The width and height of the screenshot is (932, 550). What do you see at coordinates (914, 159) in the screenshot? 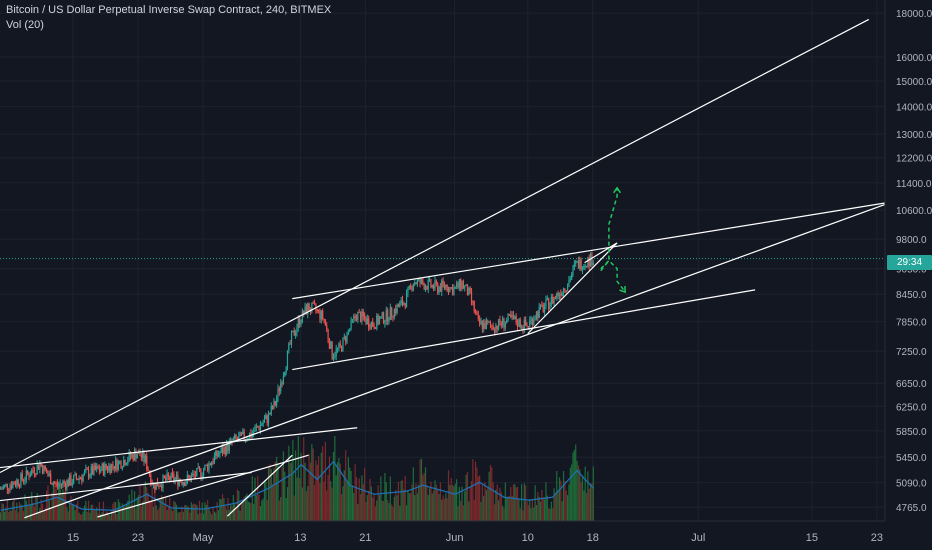
I see `y-tick-label: 12200.0` at bounding box center [914, 159].